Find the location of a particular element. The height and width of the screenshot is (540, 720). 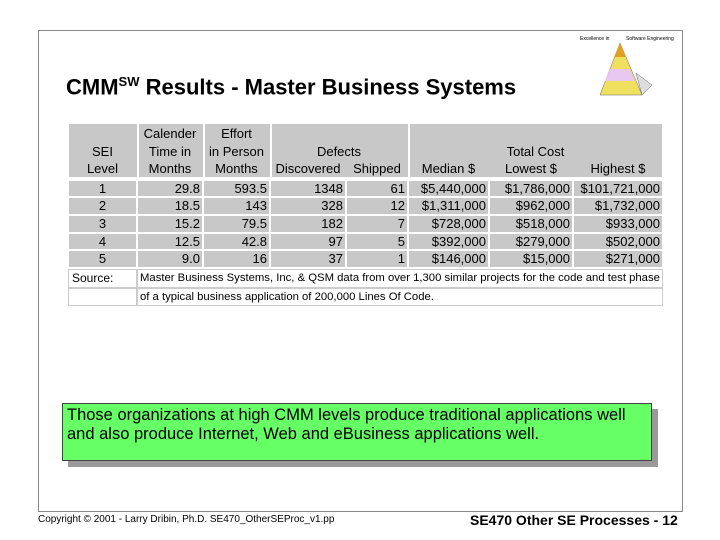

column-header: Calender is located at coordinates (170, 133).